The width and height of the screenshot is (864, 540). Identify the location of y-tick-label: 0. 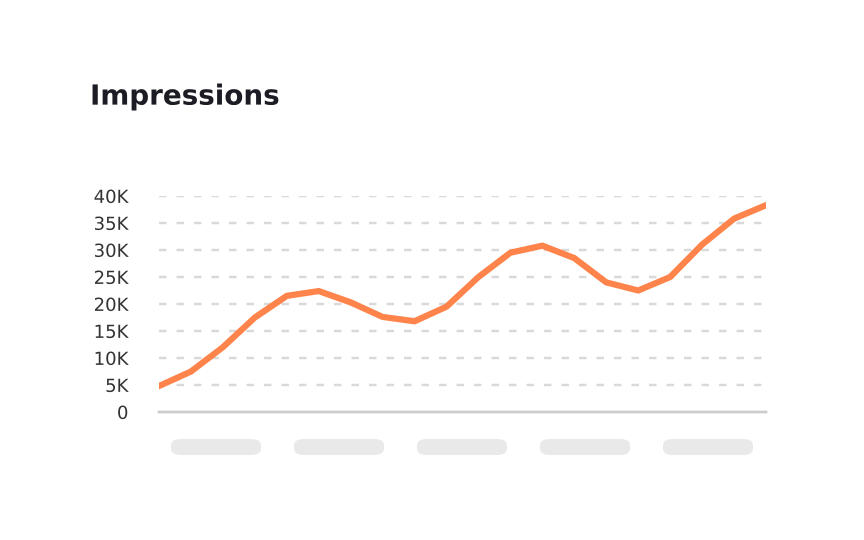
(123, 412).